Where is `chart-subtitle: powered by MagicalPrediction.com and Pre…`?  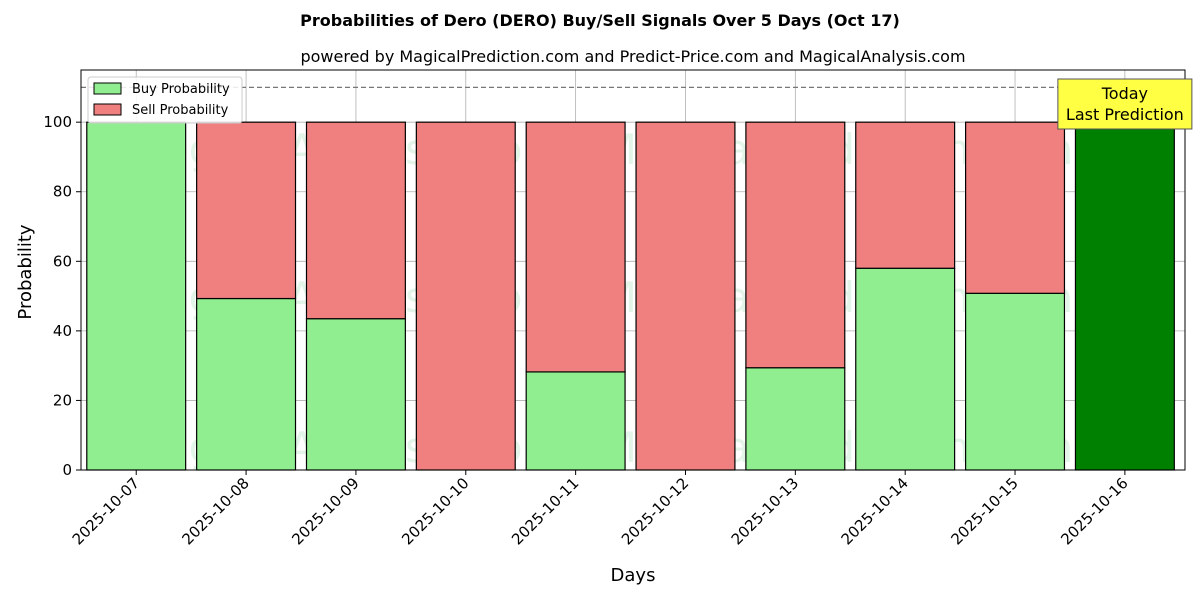 chart-subtitle: powered by MagicalPrediction.com and Pre… is located at coordinates (632, 56).